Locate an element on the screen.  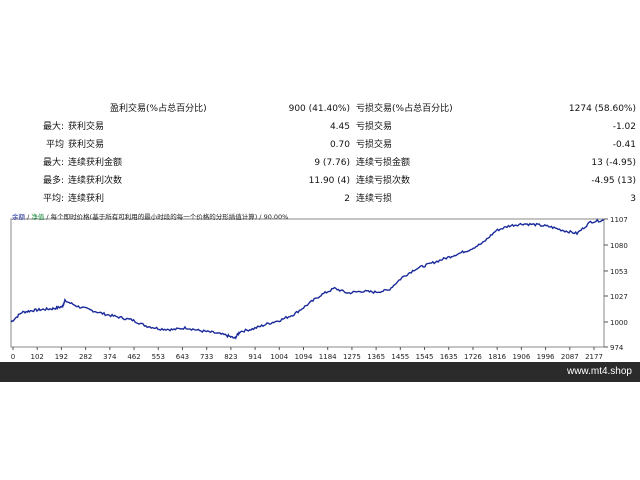
stat-name-right: 连续亏损金额 is located at coordinates (383, 163).